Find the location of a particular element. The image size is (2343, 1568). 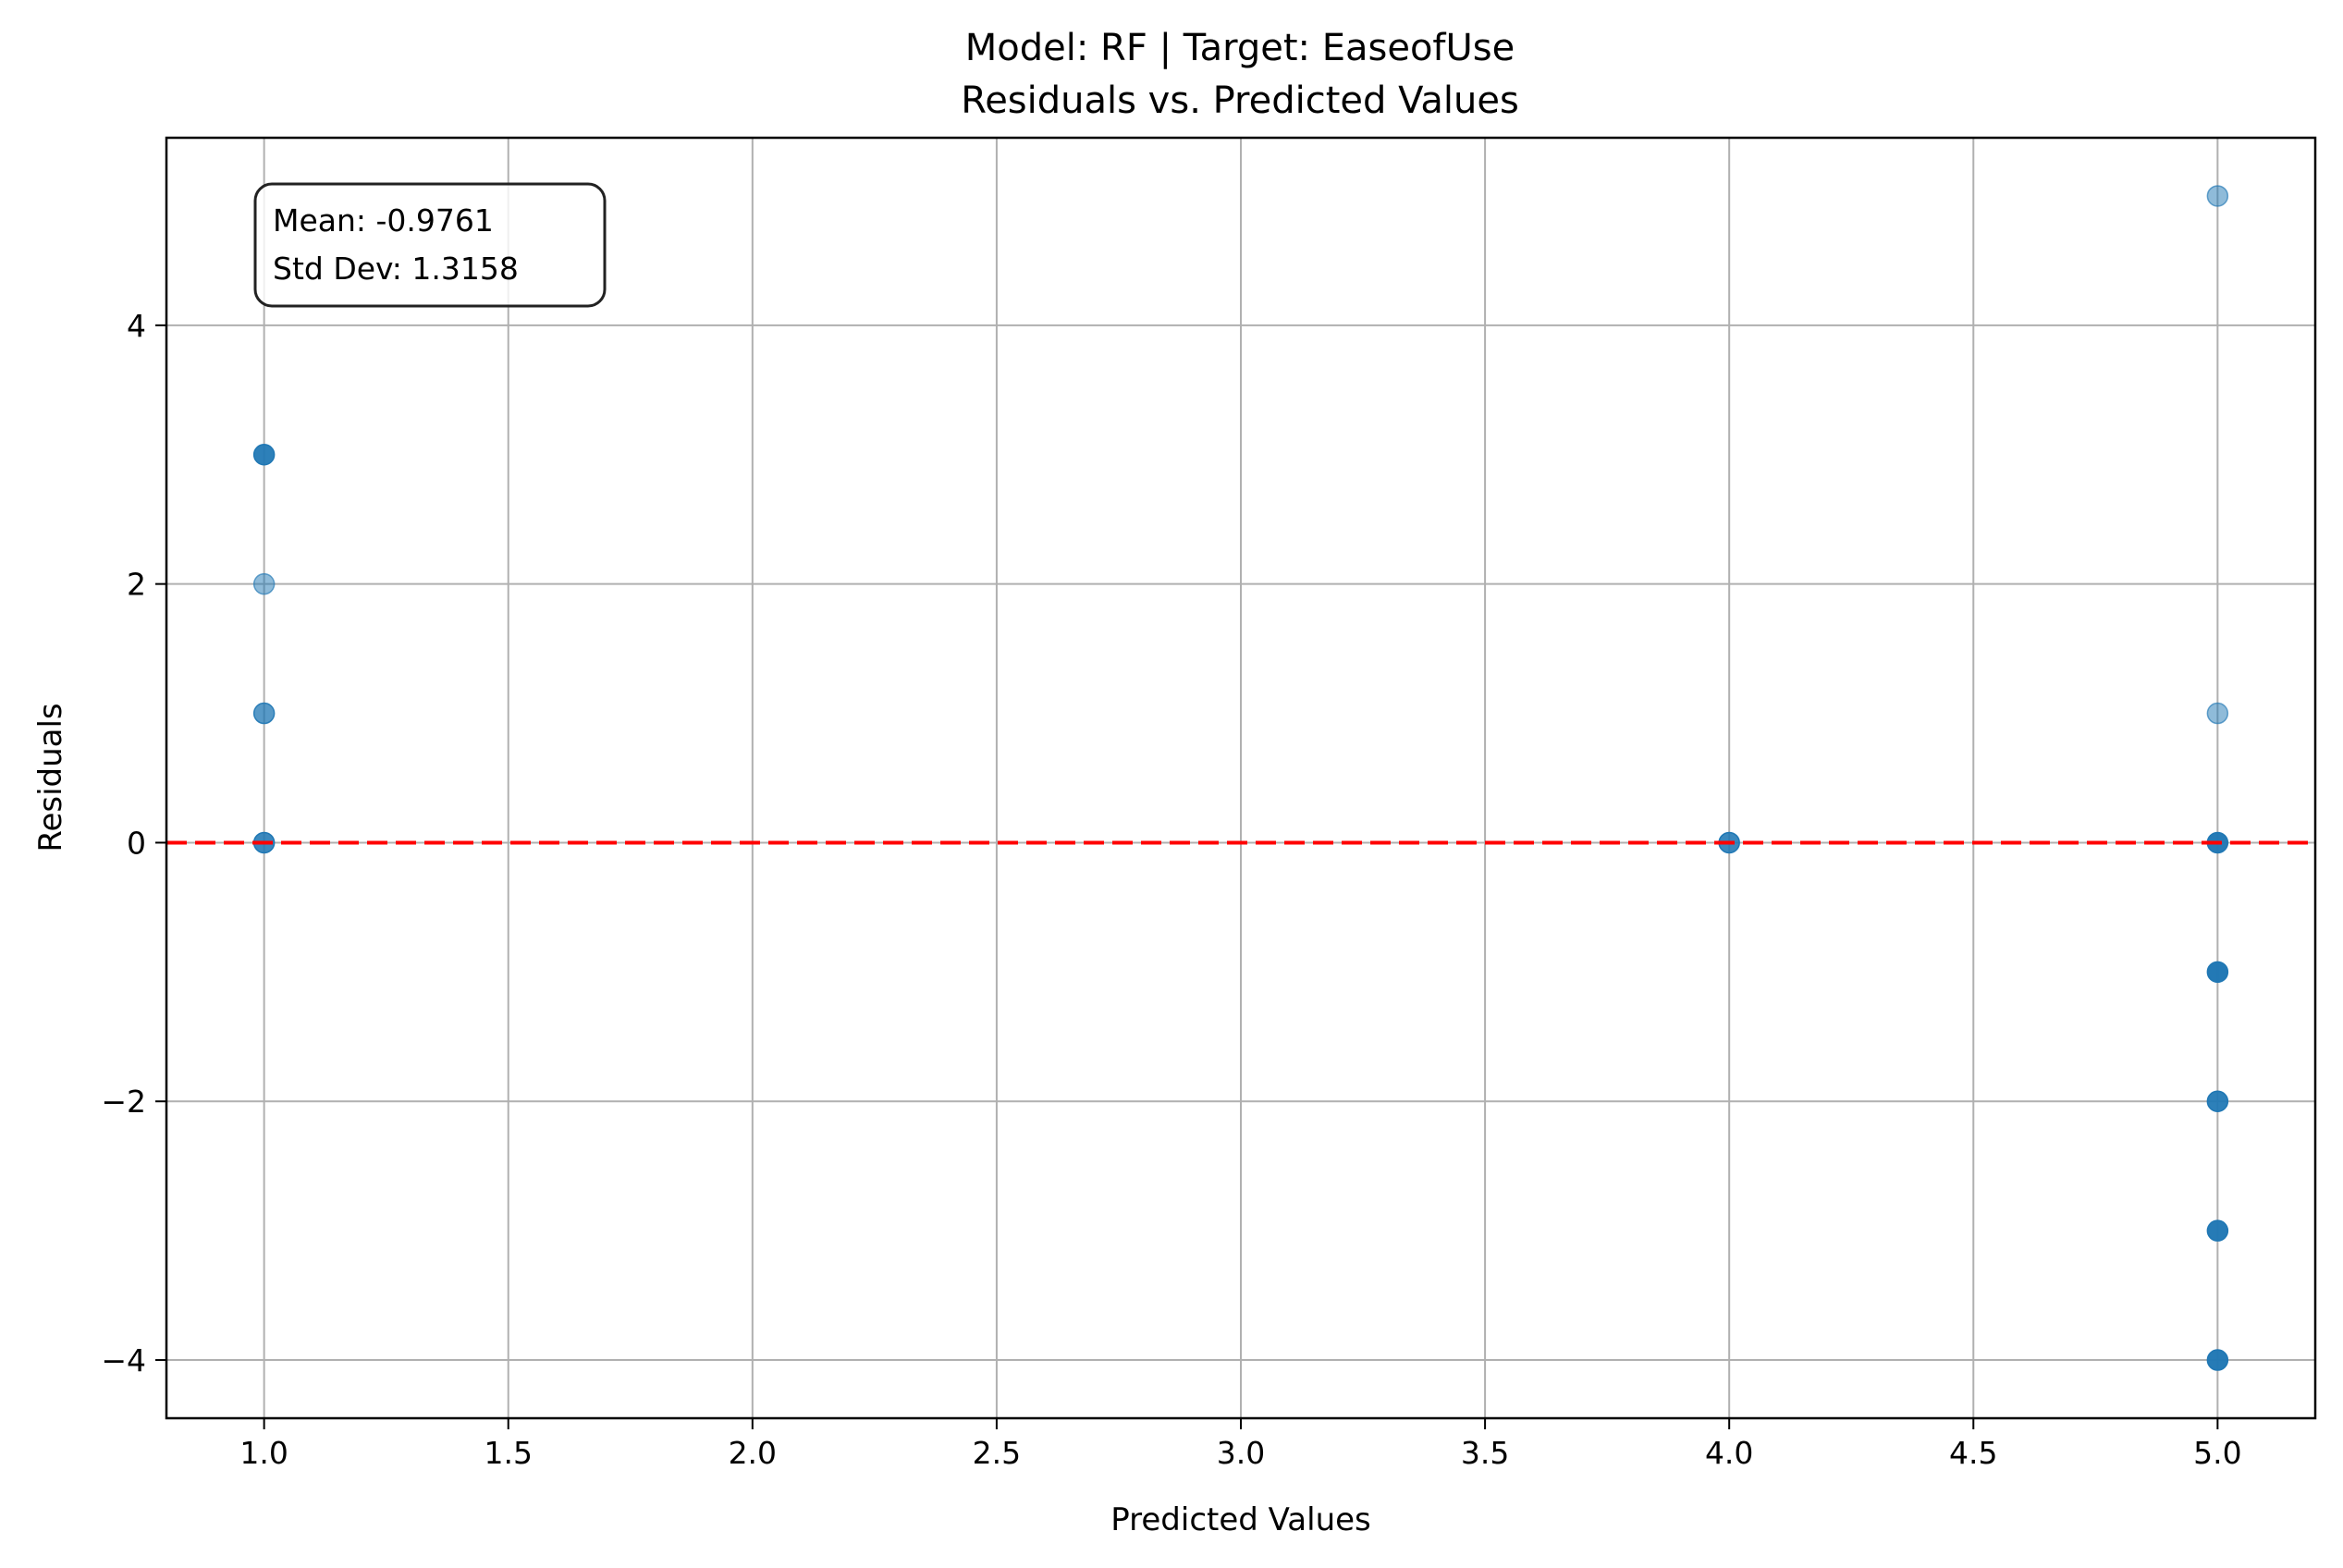

x-tick-label: 1.0 is located at coordinates (263, 1453).